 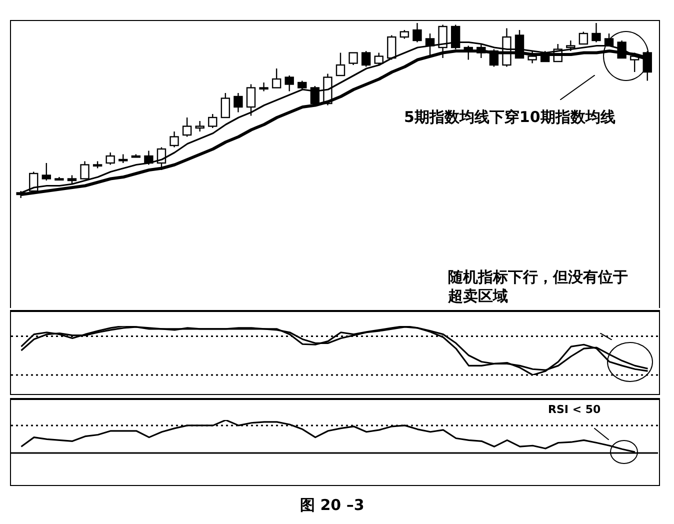 I want to click on text: 随机指标下行，但没有位于超卖区域, so click(x=544, y=287).